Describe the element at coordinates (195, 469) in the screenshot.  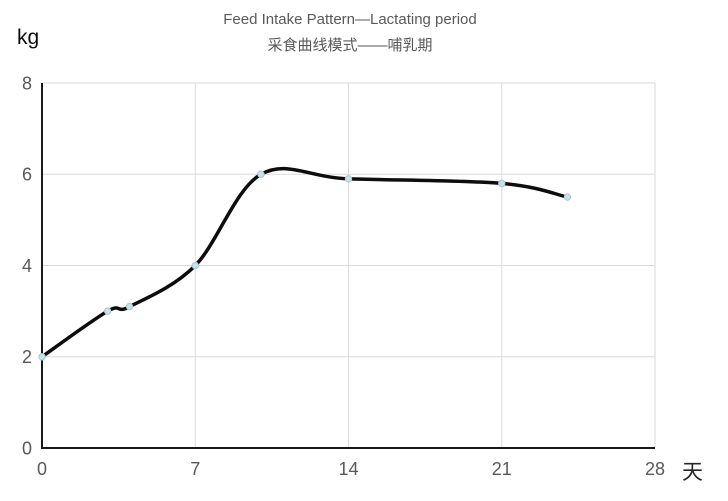
I see `x-tick-label: 7` at that location.